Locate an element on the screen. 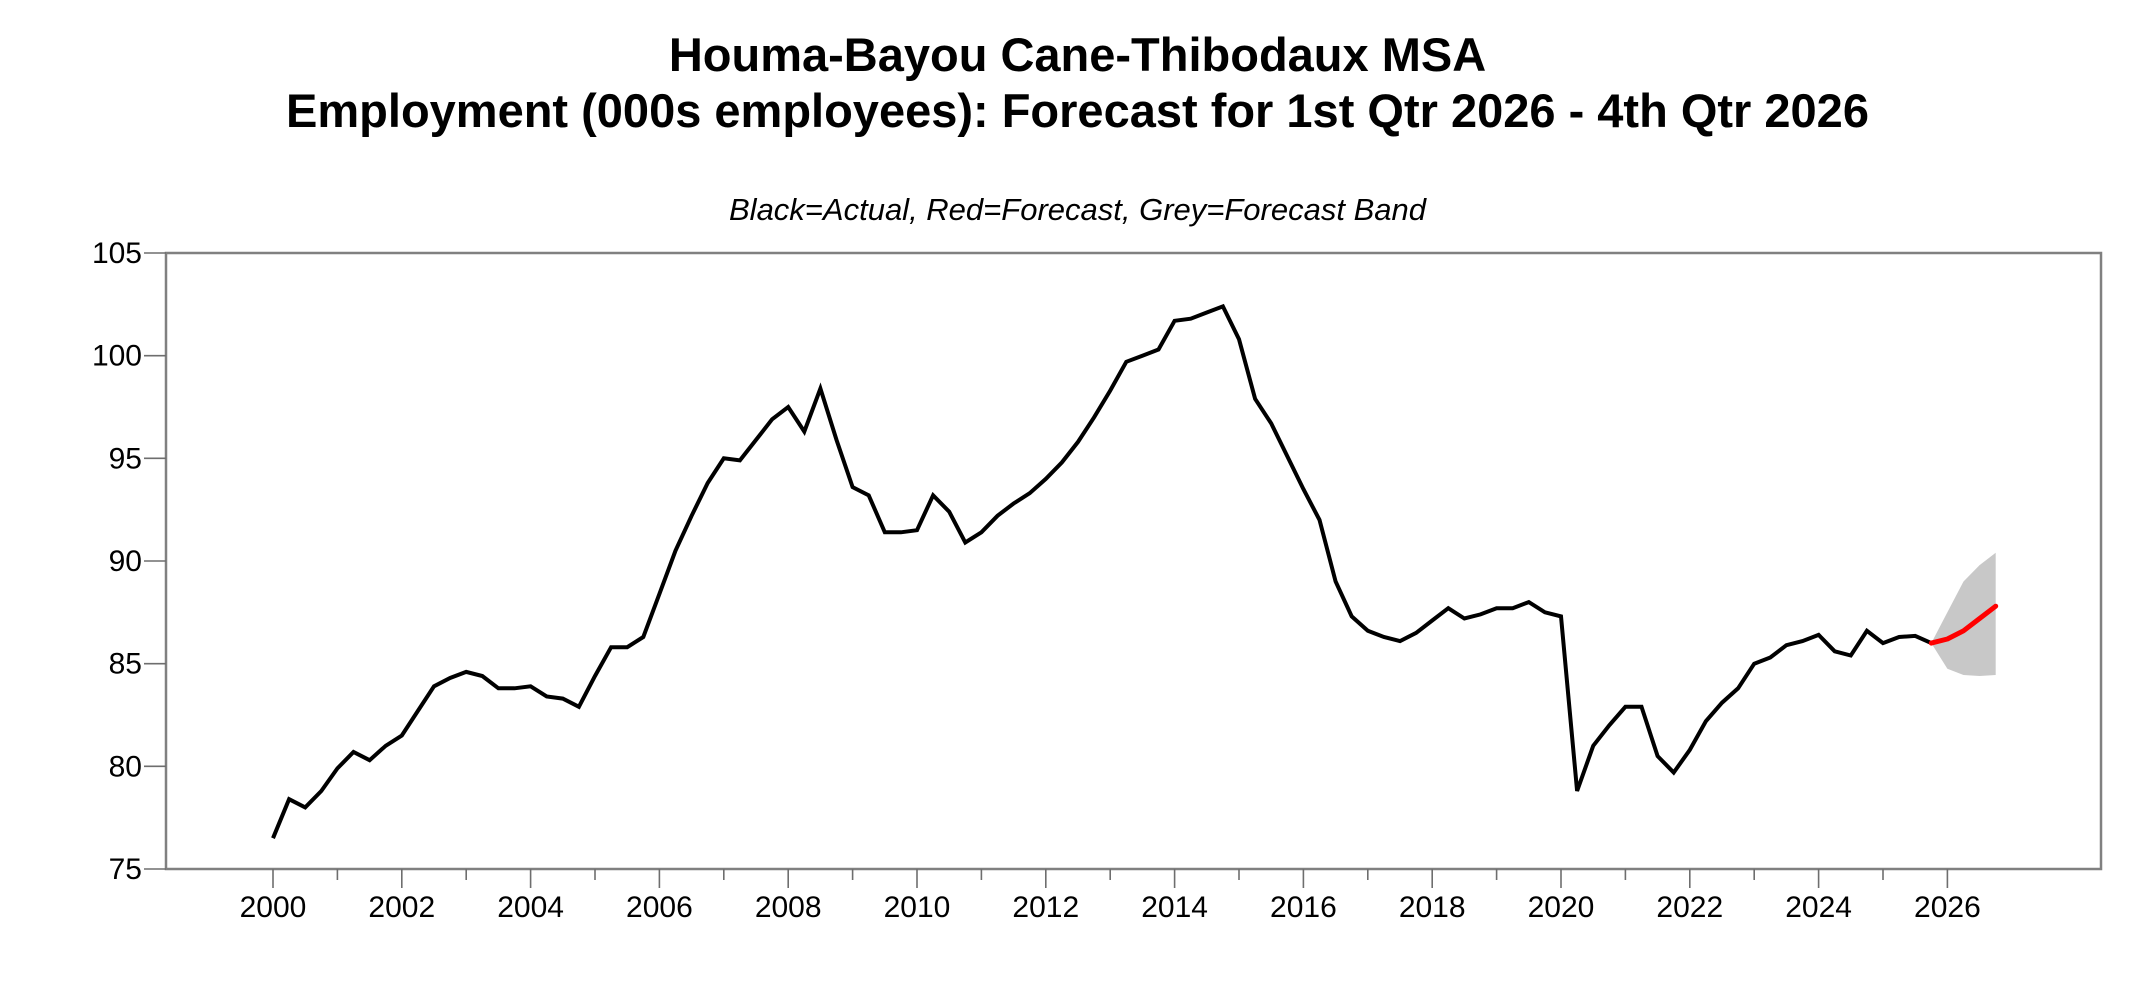 This screenshot has width=2155, height=986. x-axis-label: 2022 is located at coordinates (1689, 907).